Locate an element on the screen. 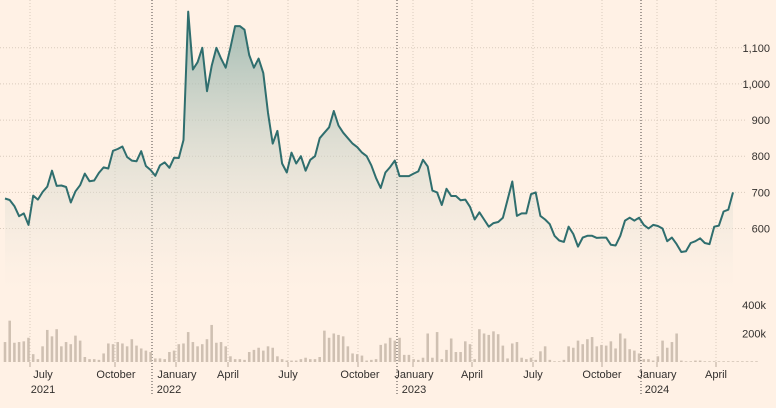 Image resolution: width=776 pixels, height=408 pixels. x-month-label: January is located at coordinates (414, 375).